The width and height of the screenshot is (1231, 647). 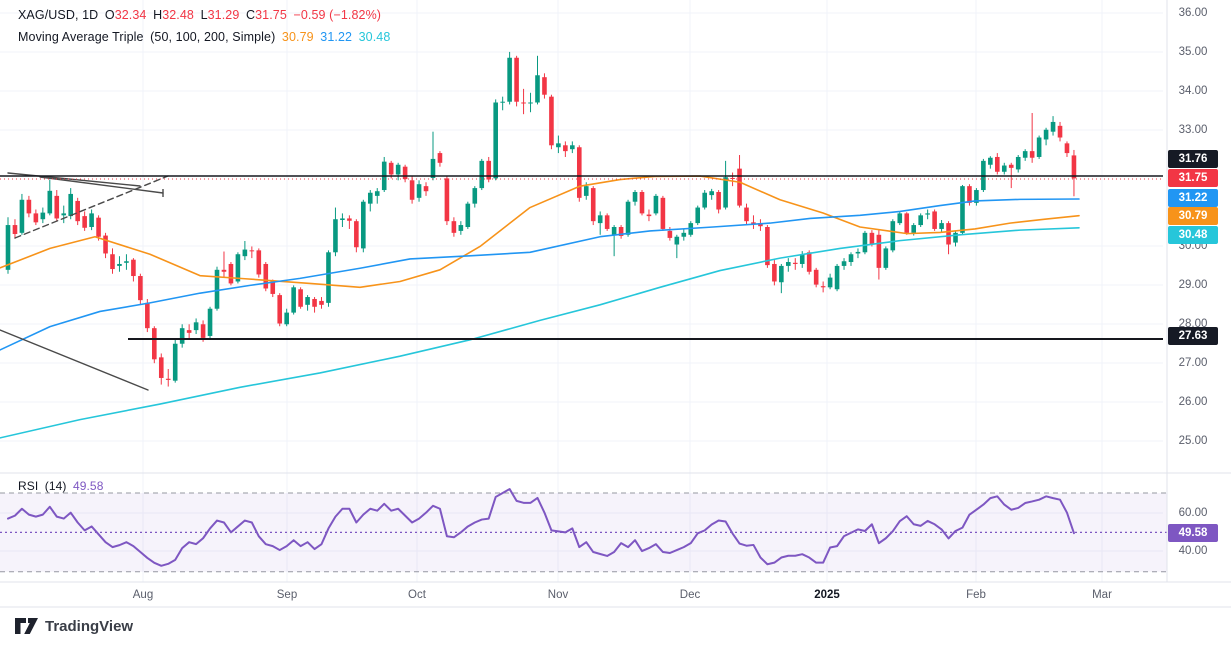 What do you see at coordinates (89, 626) in the screenshot?
I see `tradingview-logo-text: TradingView` at bounding box center [89, 626].